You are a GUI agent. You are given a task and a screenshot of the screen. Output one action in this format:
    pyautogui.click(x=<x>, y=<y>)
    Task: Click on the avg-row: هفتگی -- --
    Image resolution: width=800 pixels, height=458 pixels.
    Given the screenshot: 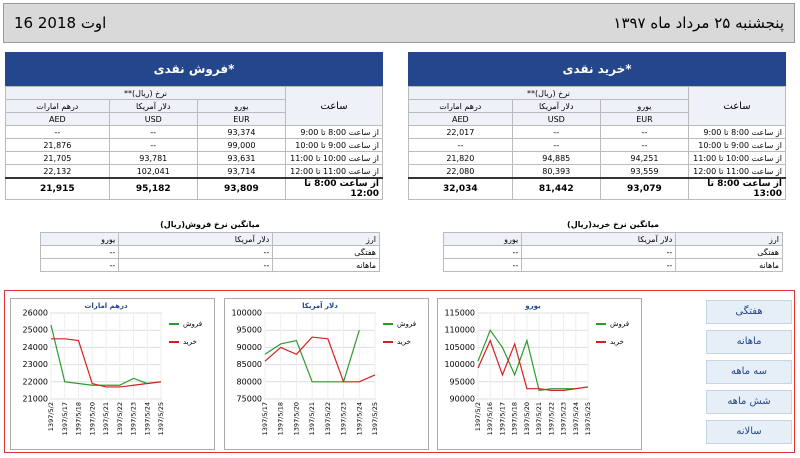 What is the action you would take?
    pyautogui.click(x=209, y=252)
    